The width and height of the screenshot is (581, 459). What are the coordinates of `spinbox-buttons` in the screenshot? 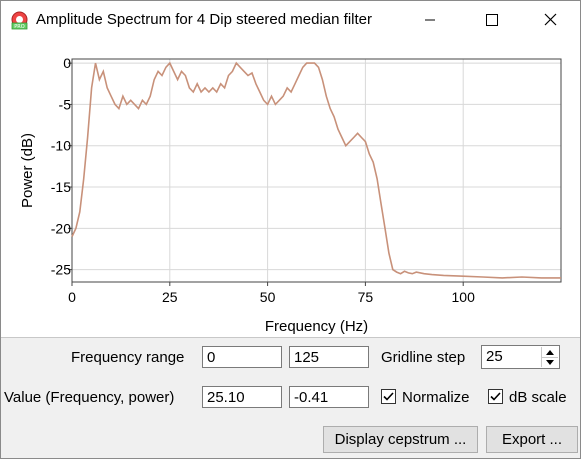 It's located at (549, 357).